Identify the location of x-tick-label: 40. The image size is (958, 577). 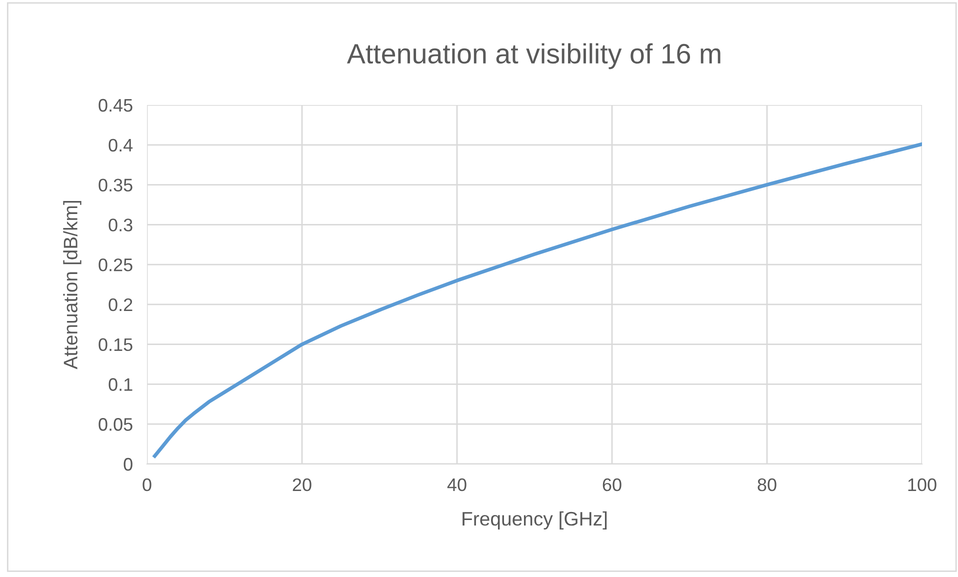
(456, 485).